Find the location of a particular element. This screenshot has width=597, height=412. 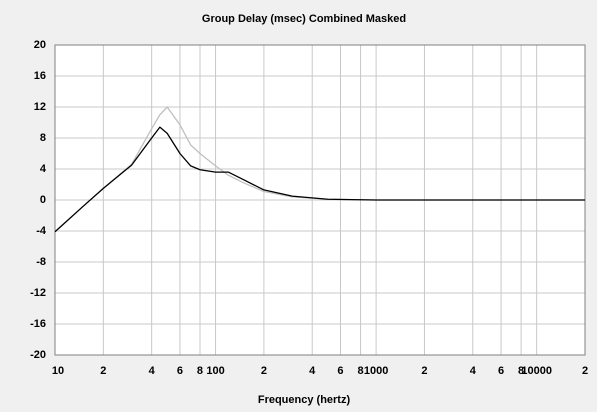

y-tick-label: -12 is located at coordinates (38, 293).